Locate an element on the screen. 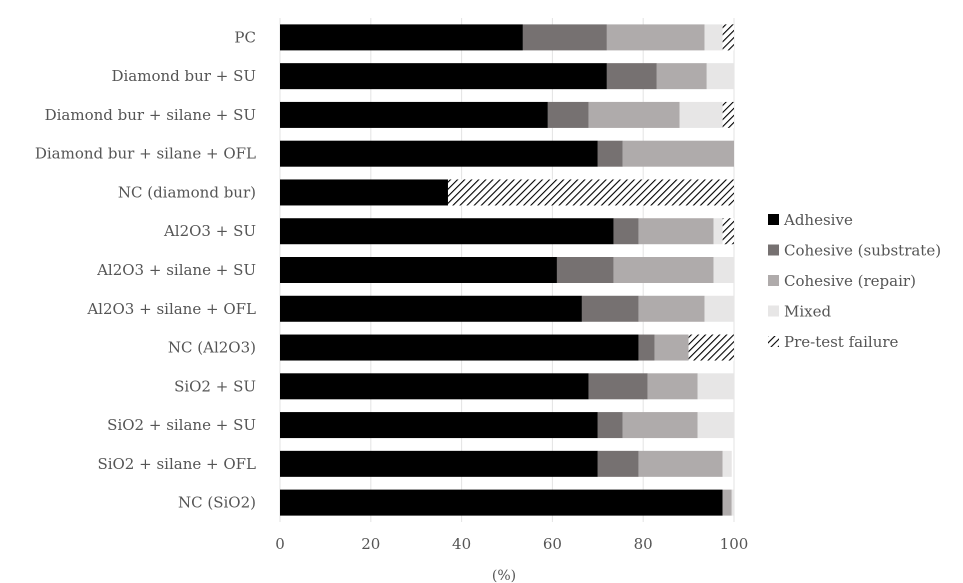  x-tick-label: 40 is located at coordinates (461, 544).